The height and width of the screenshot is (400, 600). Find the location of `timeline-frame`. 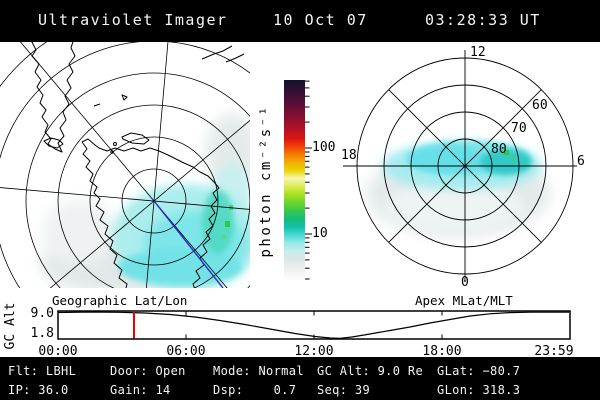

timeline-frame is located at coordinates (314, 325).